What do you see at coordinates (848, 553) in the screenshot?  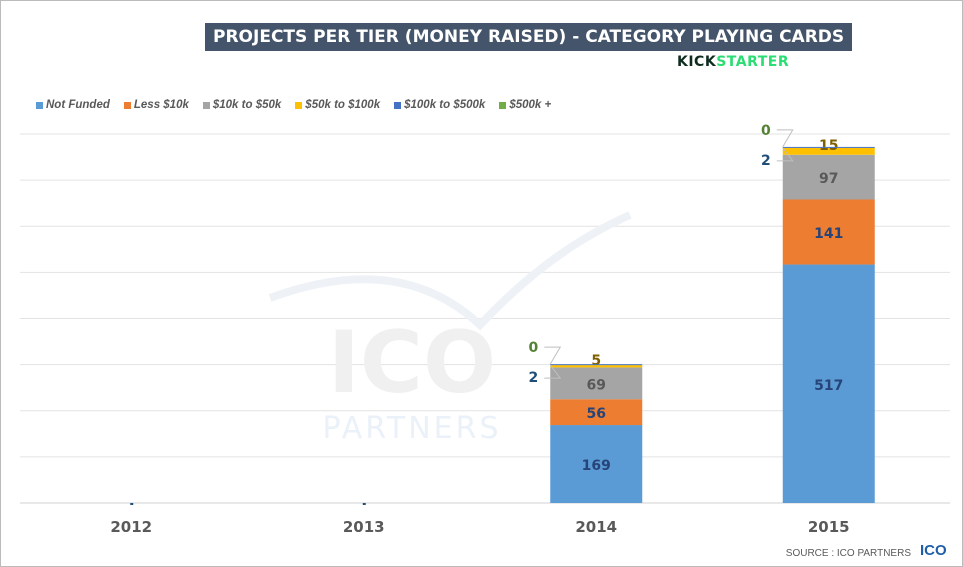 I see `source-note: SOURCE : ICO PARTNERS` at bounding box center [848, 553].